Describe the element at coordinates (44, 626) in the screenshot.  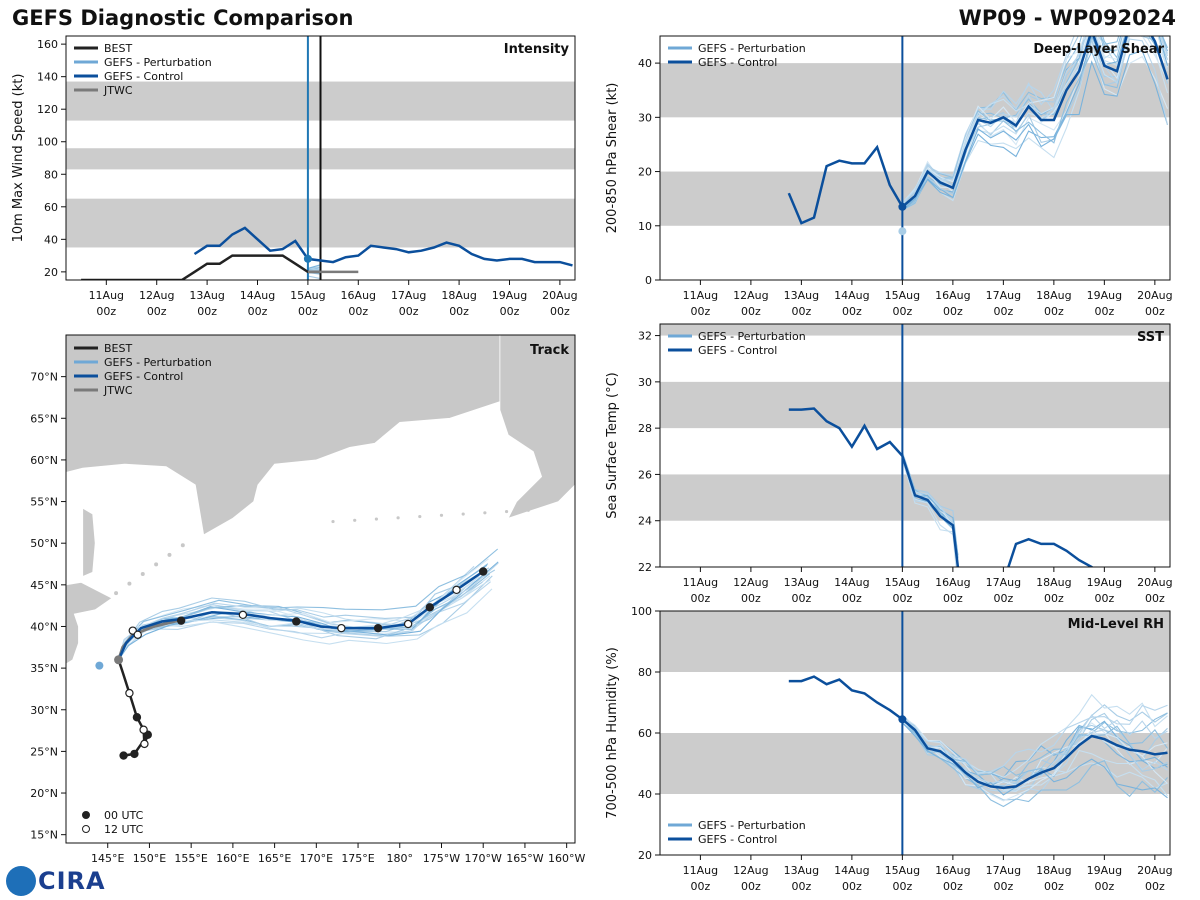
I see `lat-tick-label: 40°N` at that location.